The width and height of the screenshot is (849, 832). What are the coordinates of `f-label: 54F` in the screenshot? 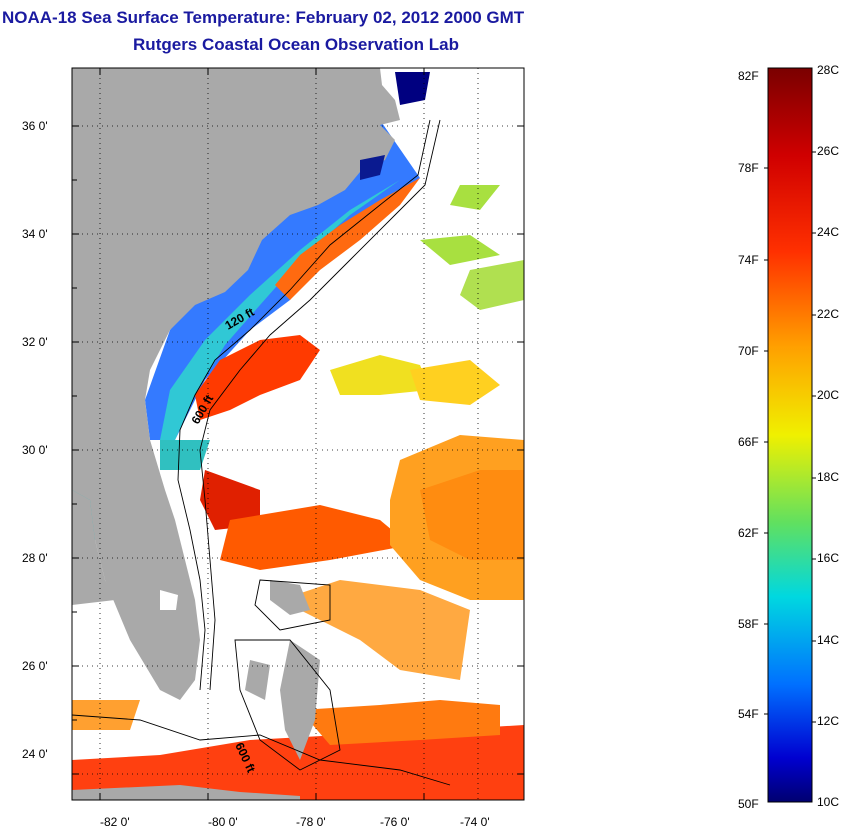 It's located at (748, 714).